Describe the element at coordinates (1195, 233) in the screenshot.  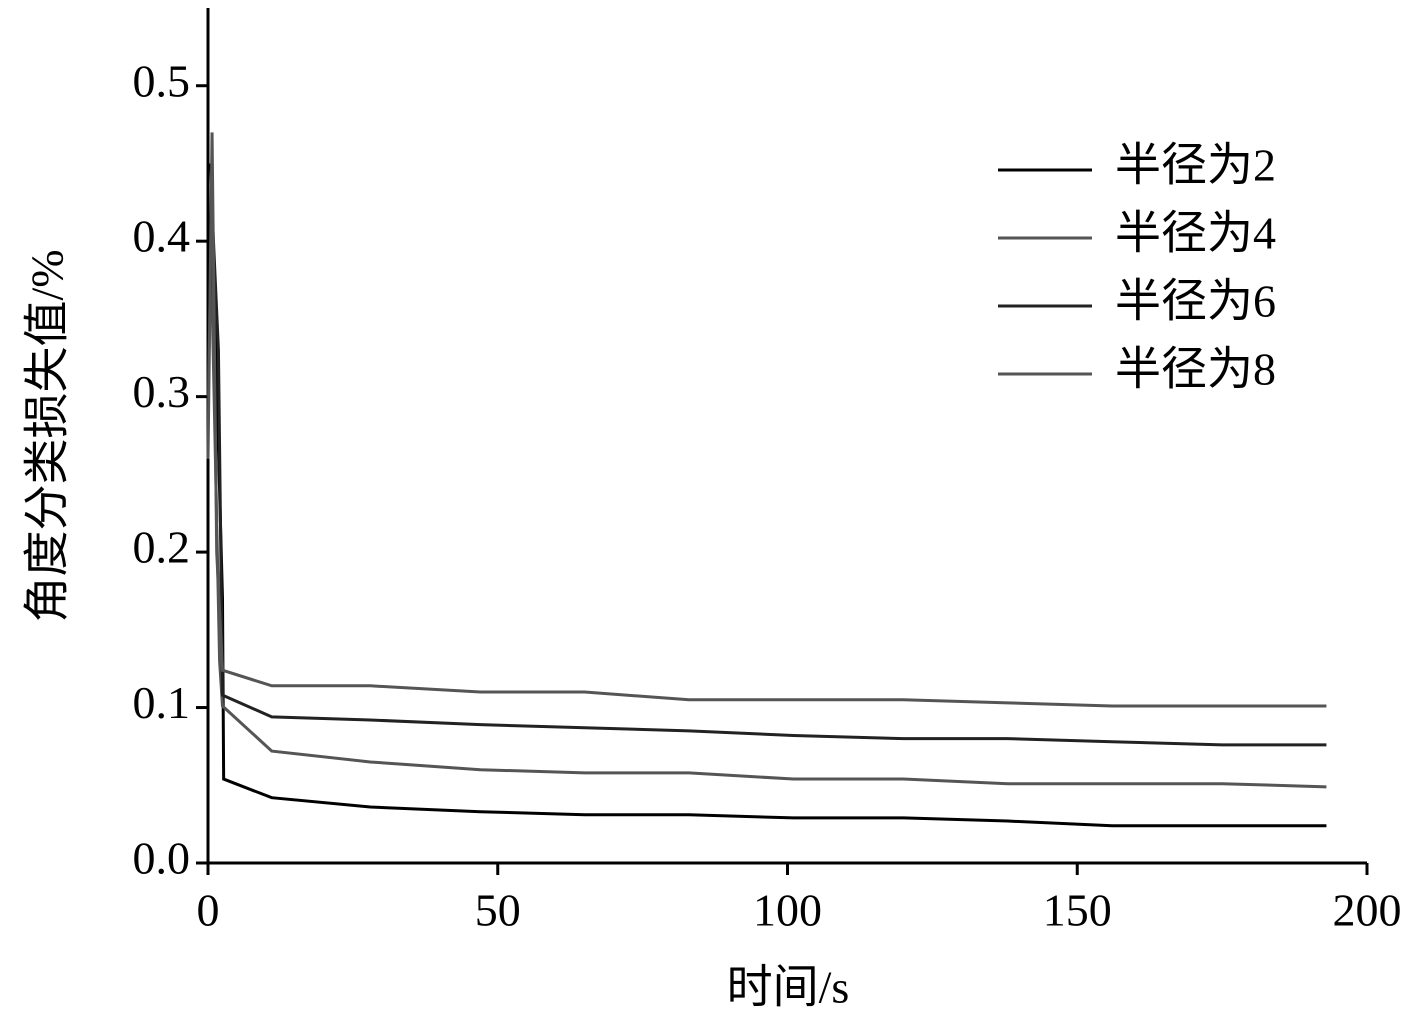
I see `legend-label: 半径为4` at that location.